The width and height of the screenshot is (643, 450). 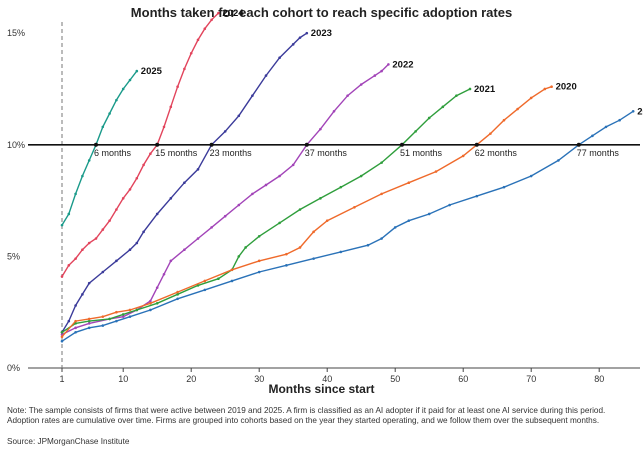 What do you see at coordinates (321, 389) in the screenshot?
I see `x-axis-label: Months since start` at bounding box center [321, 389].